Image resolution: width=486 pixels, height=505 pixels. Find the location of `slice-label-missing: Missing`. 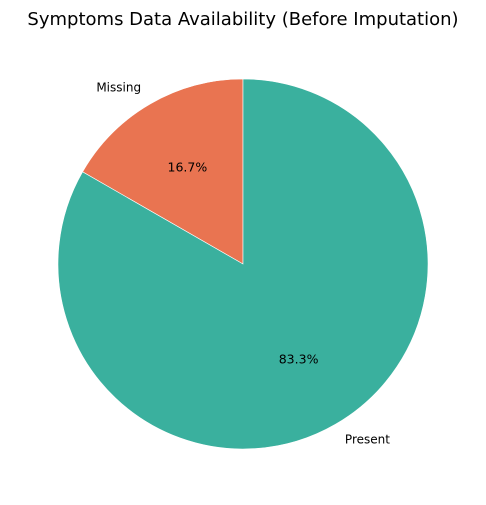

slice-label-missing: Missing is located at coordinates (118, 87).